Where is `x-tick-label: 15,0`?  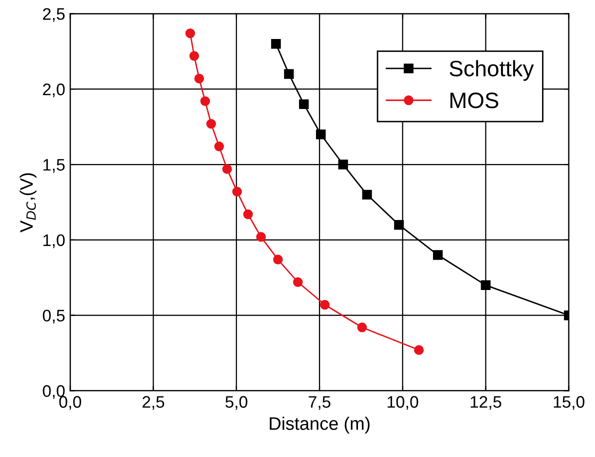 x-tick-label: 15,0 is located at coordinates (569, 403).